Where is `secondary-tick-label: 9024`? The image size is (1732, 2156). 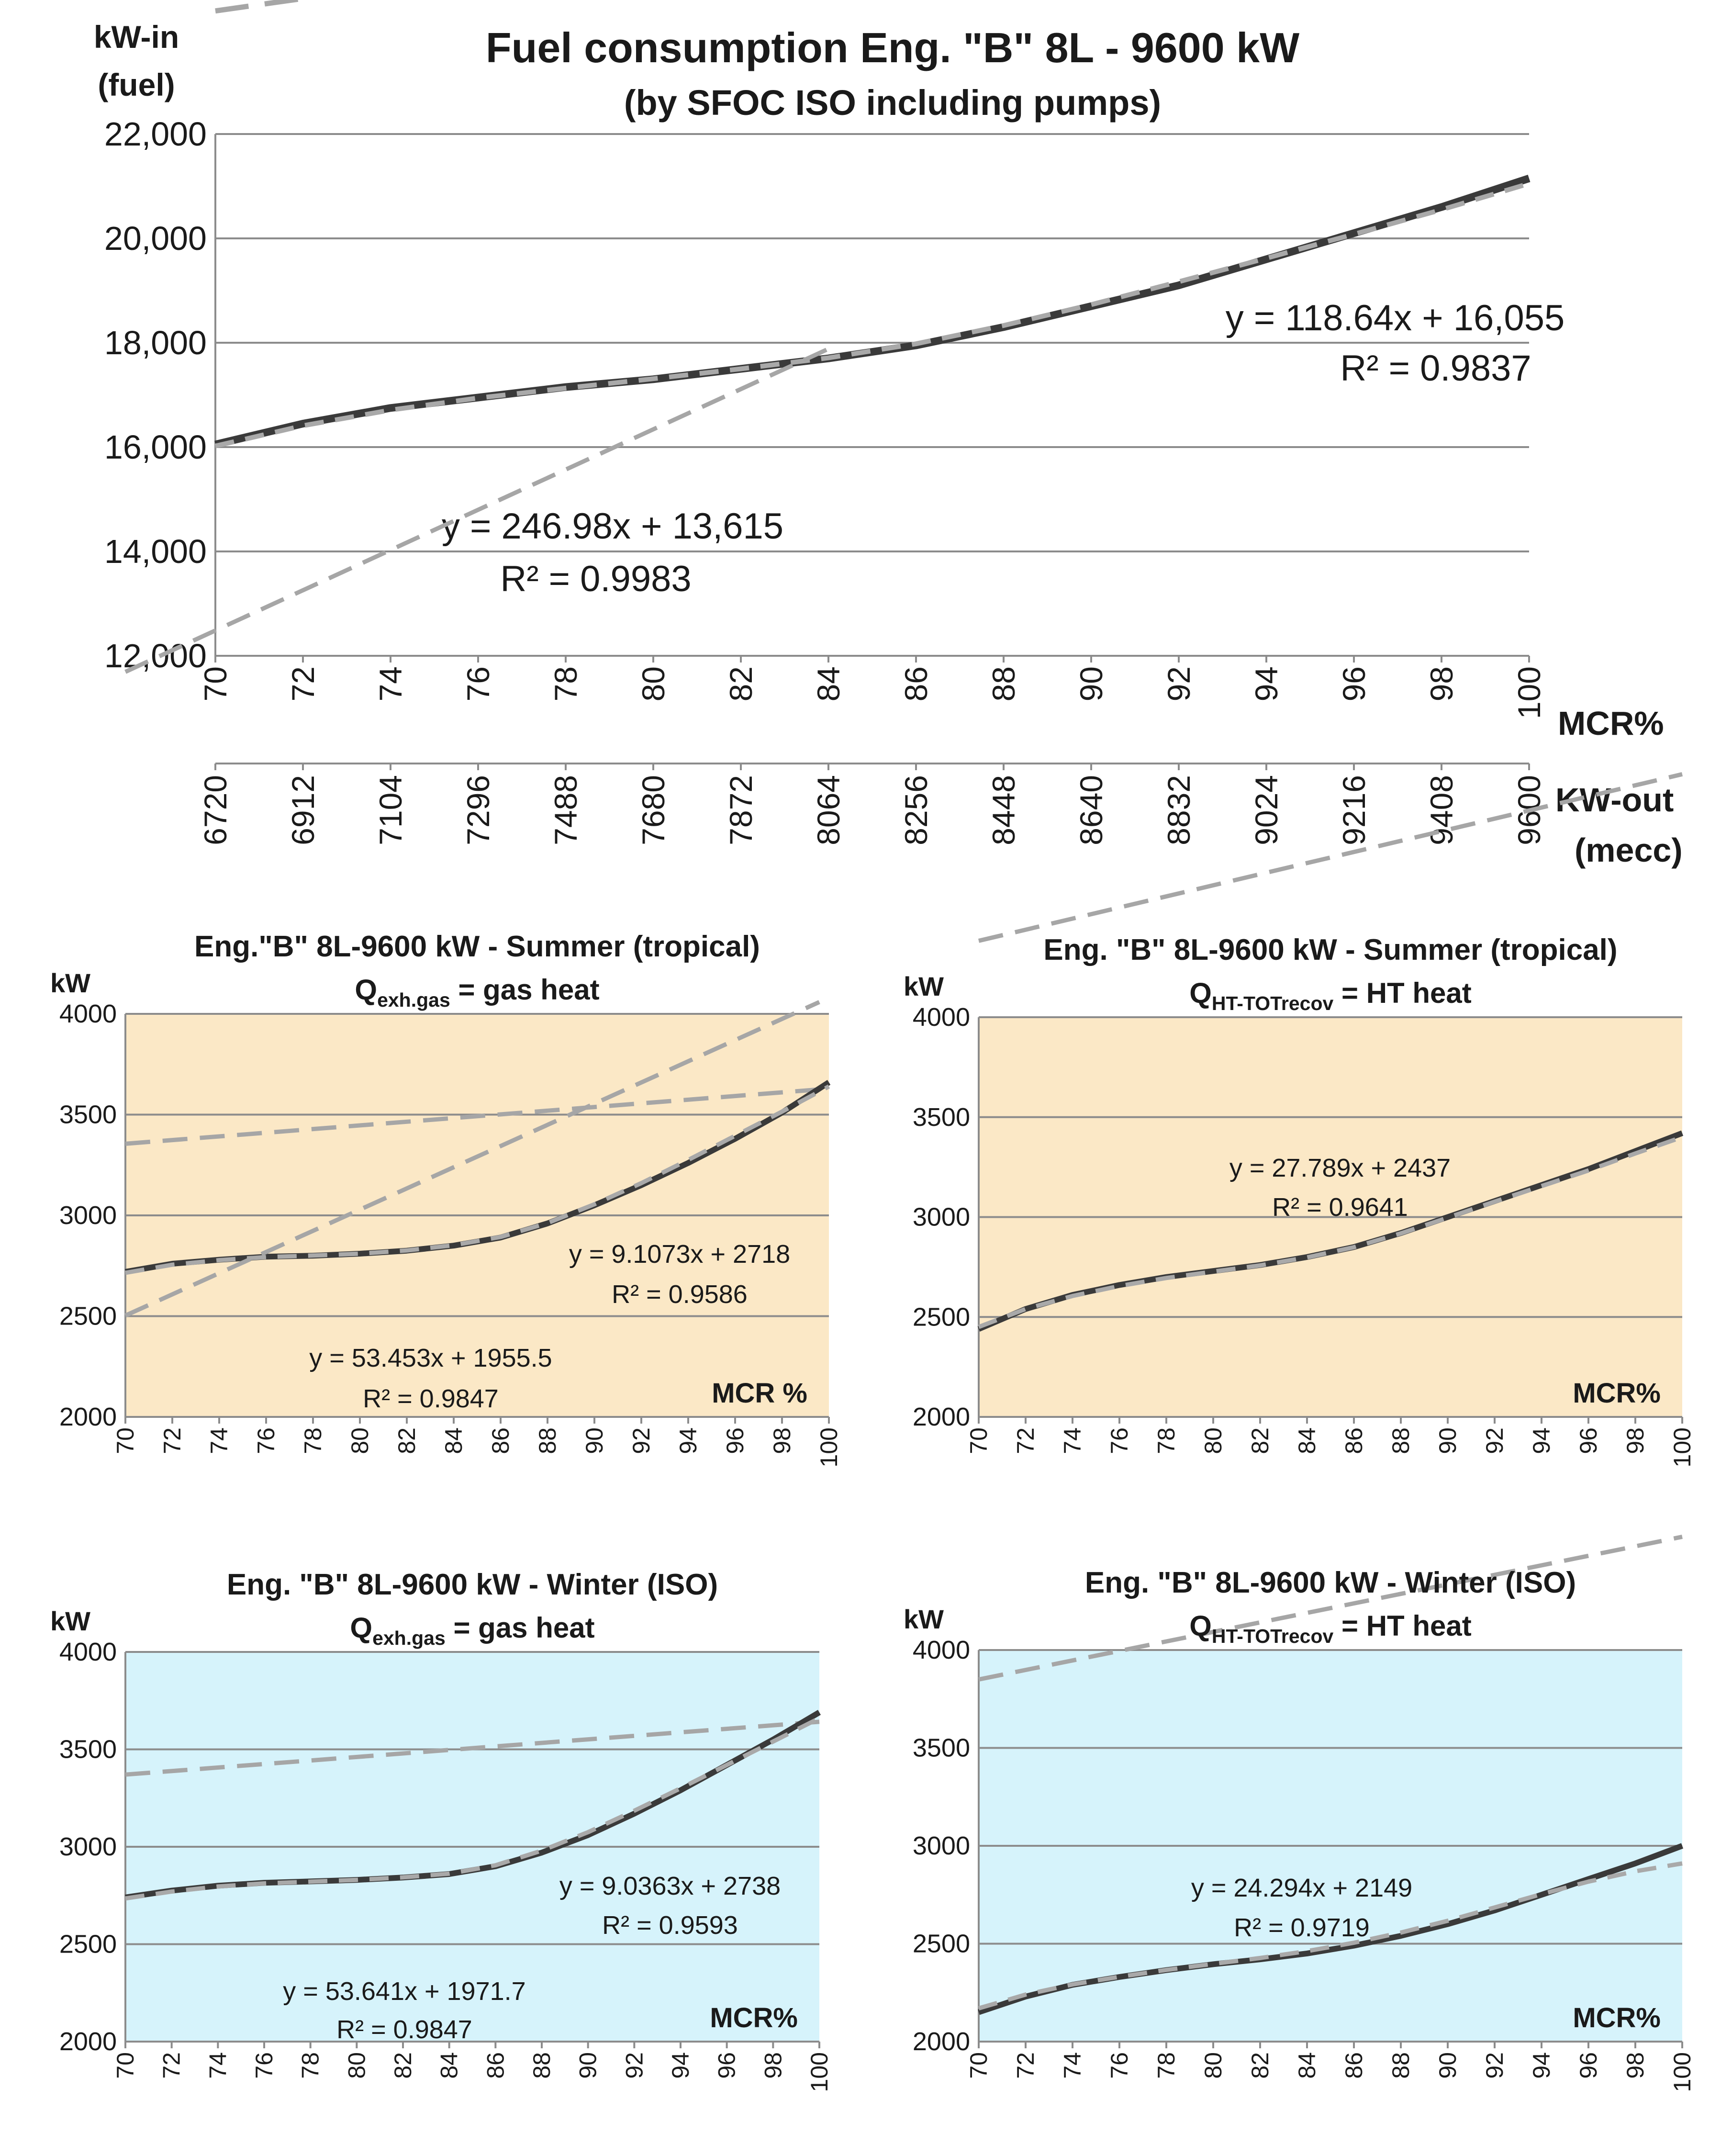 secondary-tick-label: 9024 is located at coordinates (1267, 810).